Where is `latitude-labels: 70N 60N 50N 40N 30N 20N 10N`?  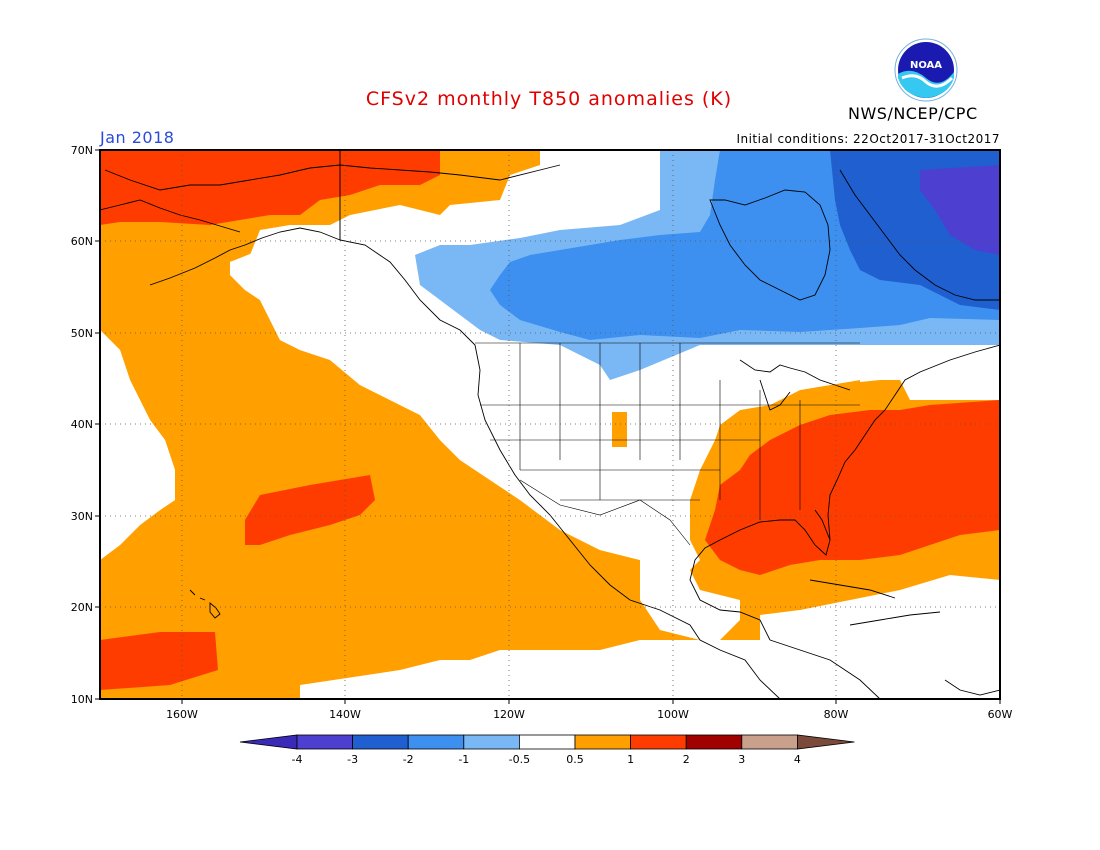 latitude-labels: 70N 60N 50N 40N 30N 20N 10N is located at coordinates (82, 425).